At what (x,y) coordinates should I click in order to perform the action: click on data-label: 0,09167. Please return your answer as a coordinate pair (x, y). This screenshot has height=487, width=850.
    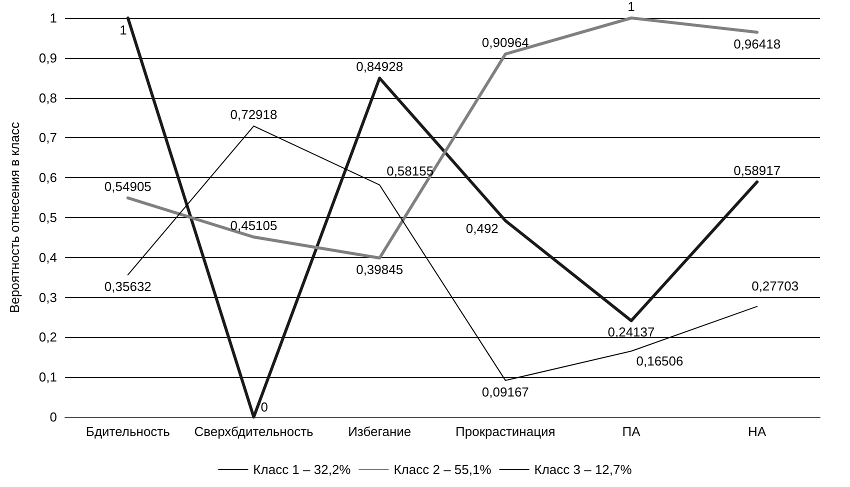
    Looking at the image, I should click on (505, 392).